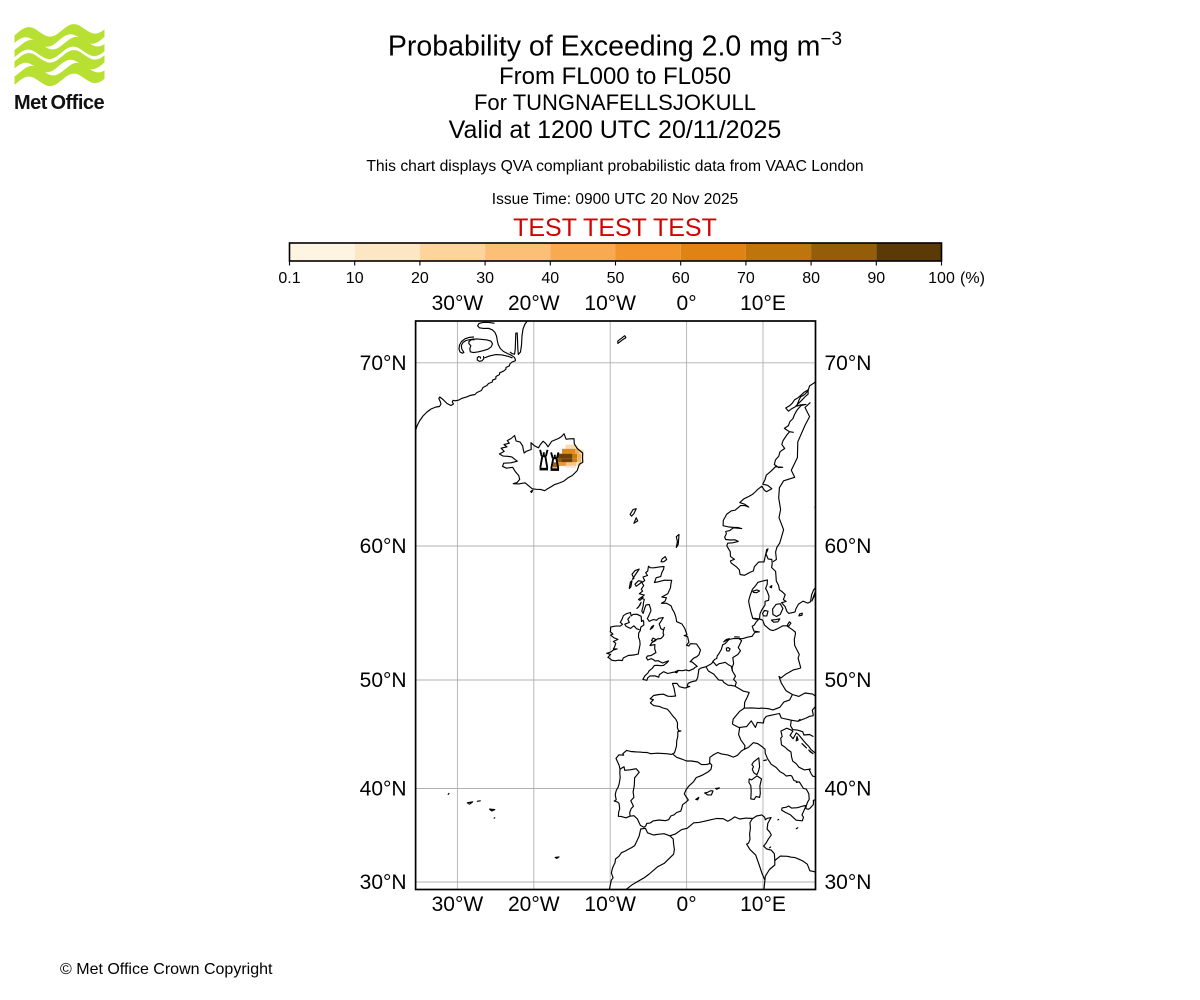 The height and width of the screenshot is (1000, 1200). What do you see at coordinates (485, 278) in the screenshot?
I see `svg-text: 30` at bounding box center [485, 278].